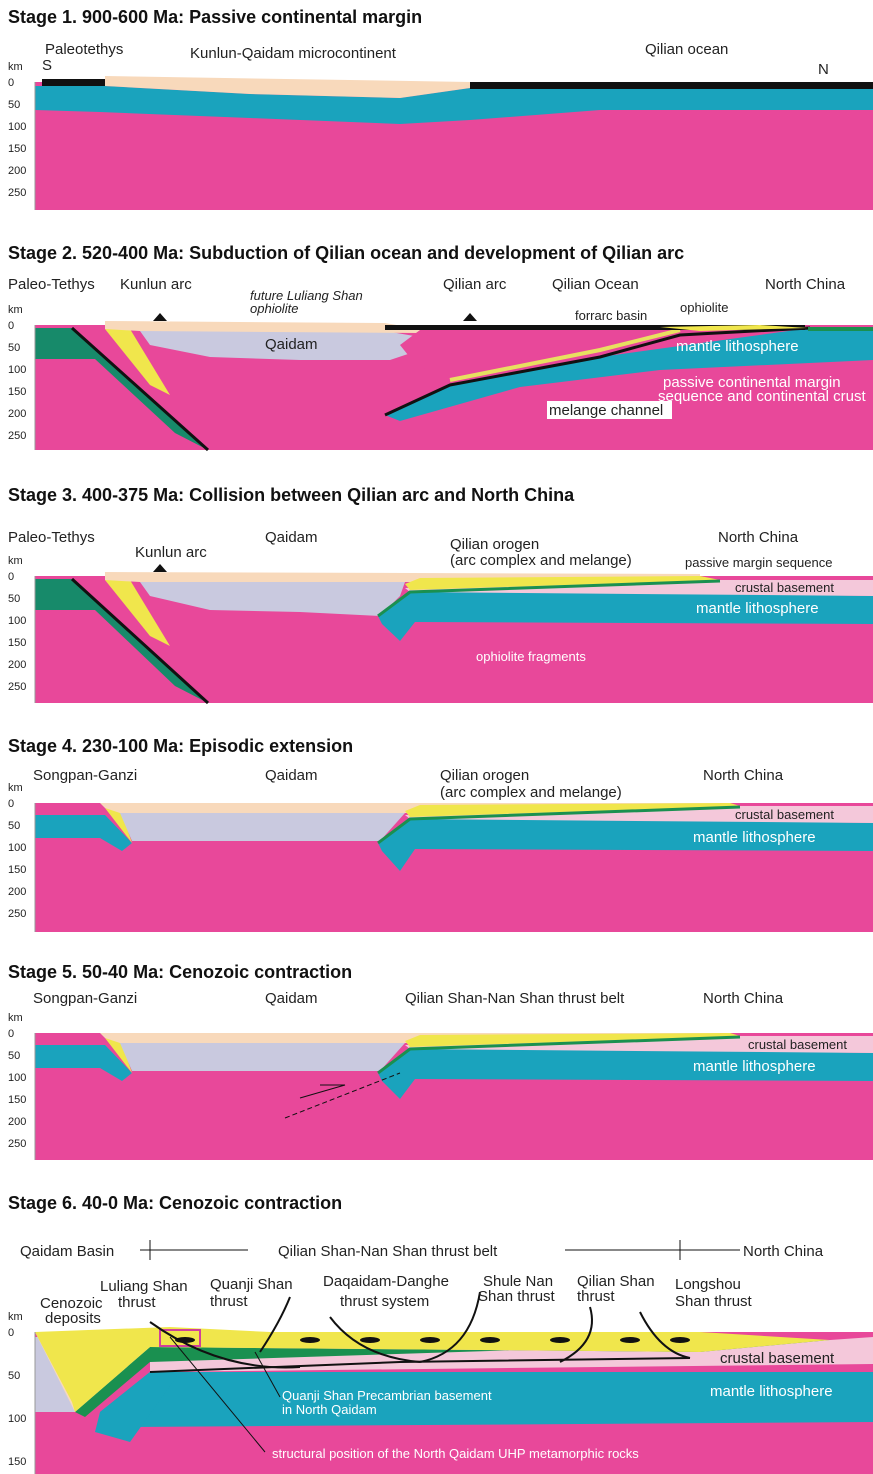 The image size is (873, 1474). Describe the element at coordinates (306, 295) in the screenshot. I see `label: future Luliang Shan` at that location.